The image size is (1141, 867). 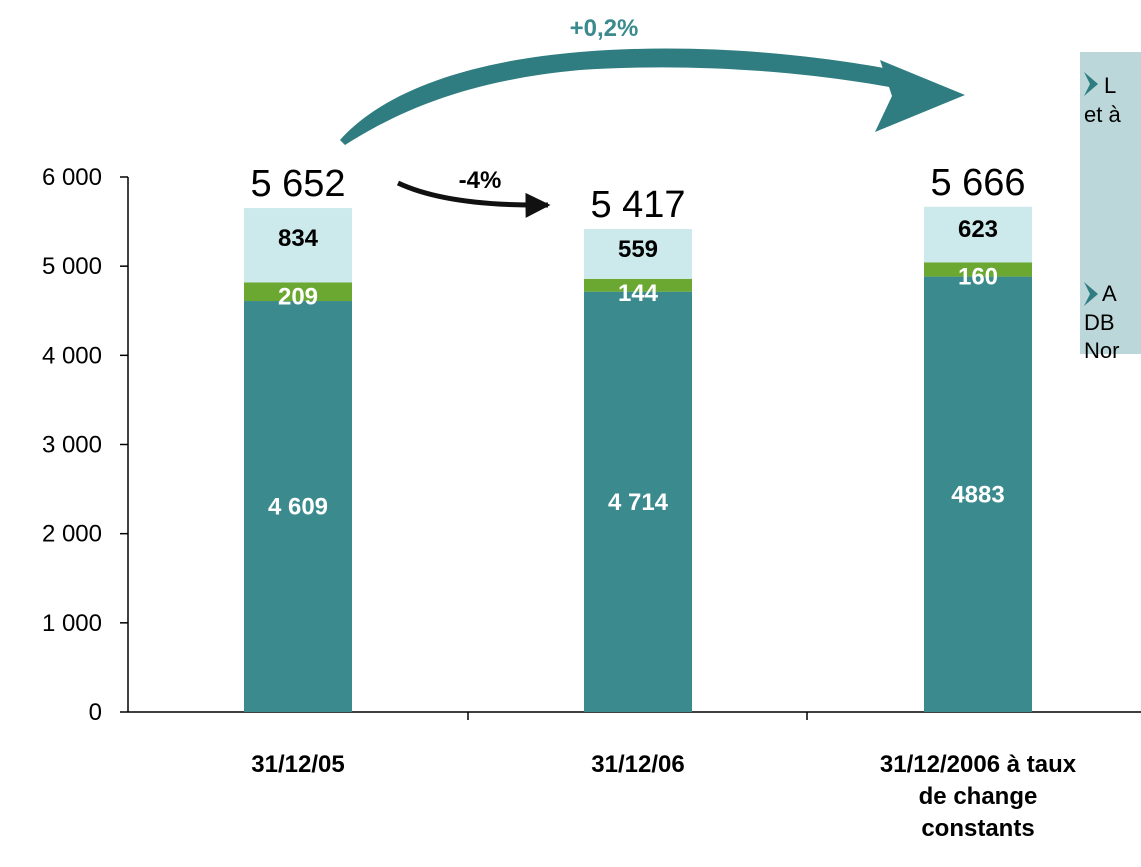 What do you see at coordinates (977, 183) in the screenshot?
I see `bar-total-label: 5 666` at bounding box center [977, 183].